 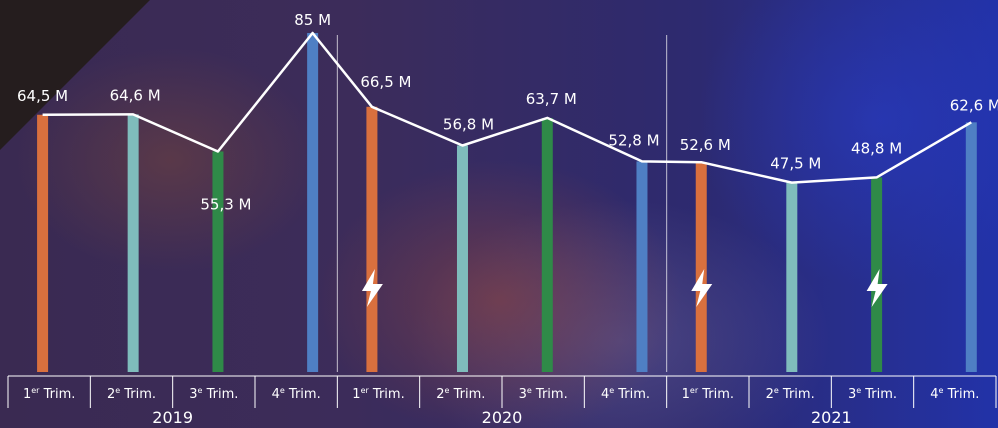 I want to click on data-label: 52,6 M, so click(x=705, y=145).